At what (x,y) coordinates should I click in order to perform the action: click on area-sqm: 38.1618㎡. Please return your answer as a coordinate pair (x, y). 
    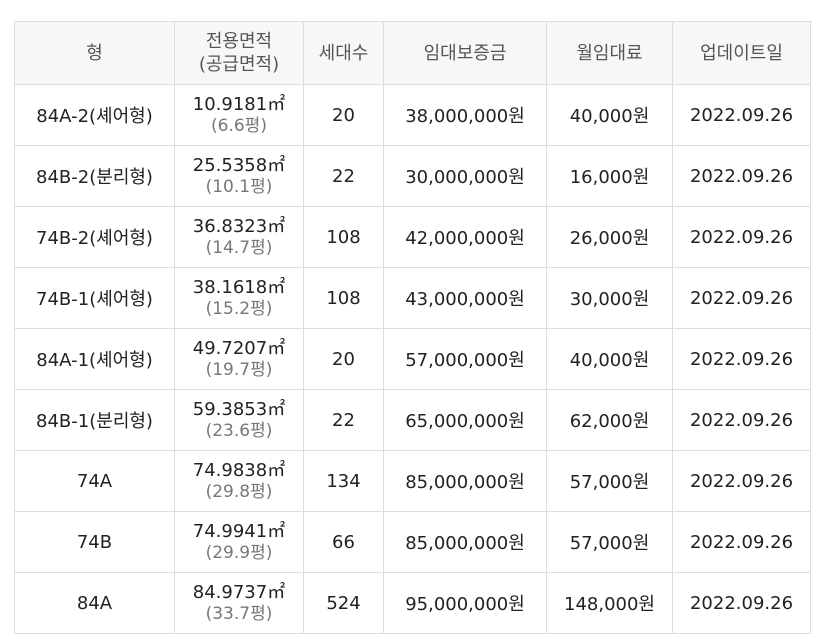
    Looking at the image, I should click on (239, 287).